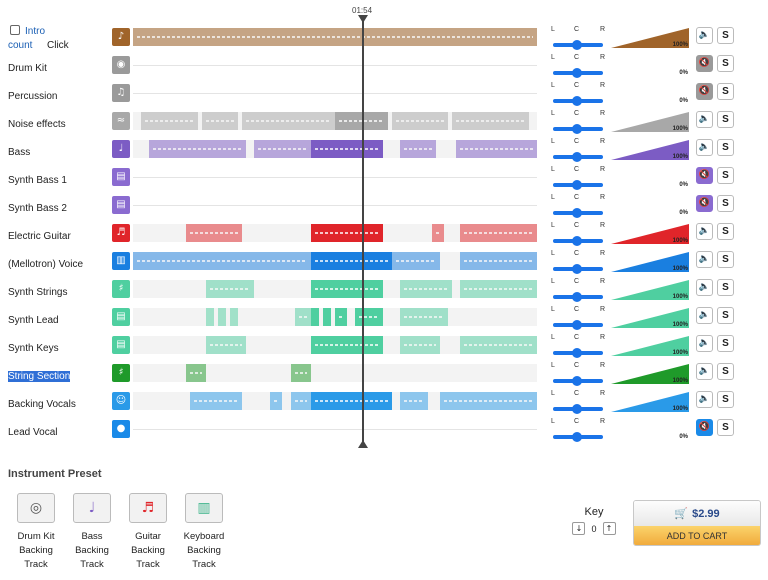 The width and height of the screenshot is (768, 580). Describe the element at coordinates (148, 508) in the screenshot. I see `electric-guitar-icon: ♬` at that location.